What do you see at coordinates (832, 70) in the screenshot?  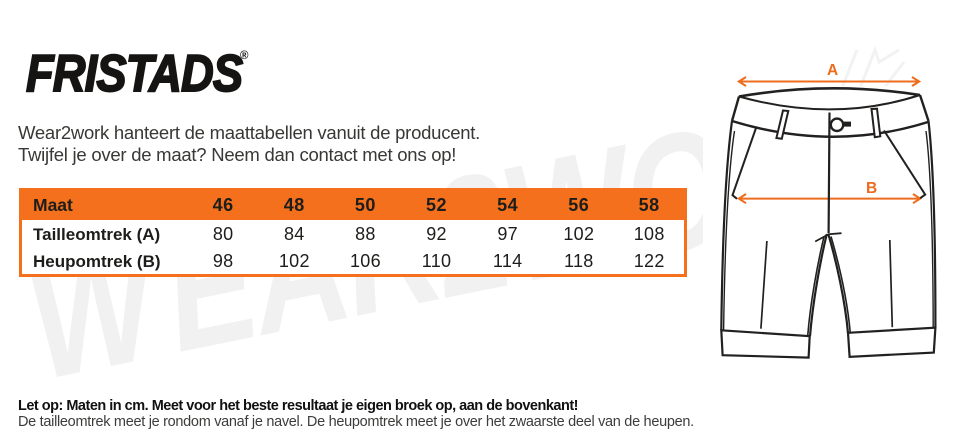 I see `svg-text: A` at bounding box center [832, 70].